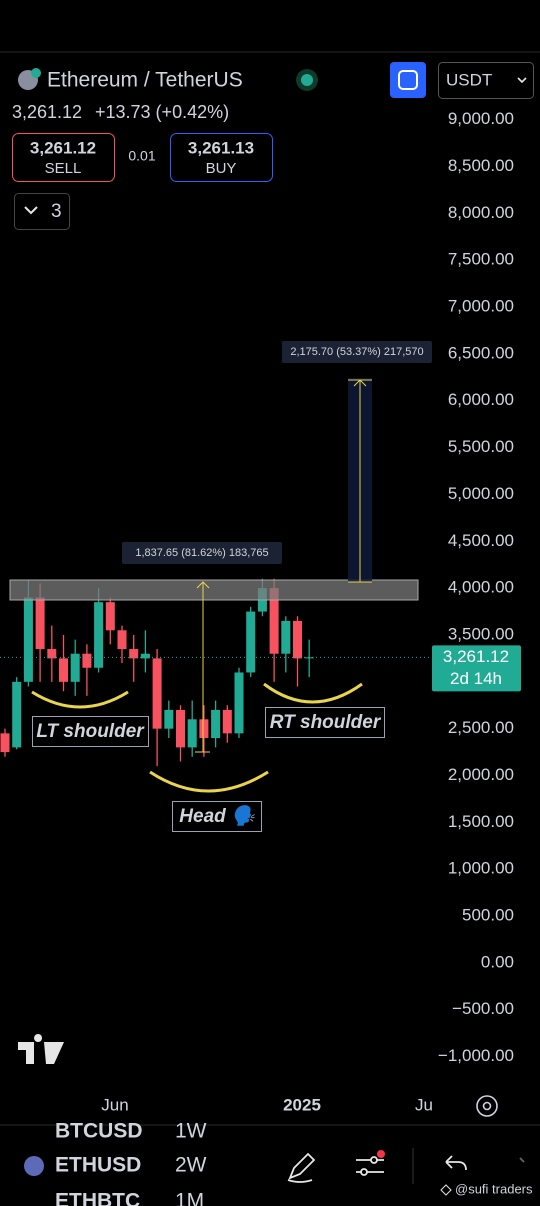 The height and width of the screenshot is (1206, 540). What do you see at coordinates (47, 112) in the screenshot?
I see `last-price: 3,261.12` at bounding box center [47, 112].